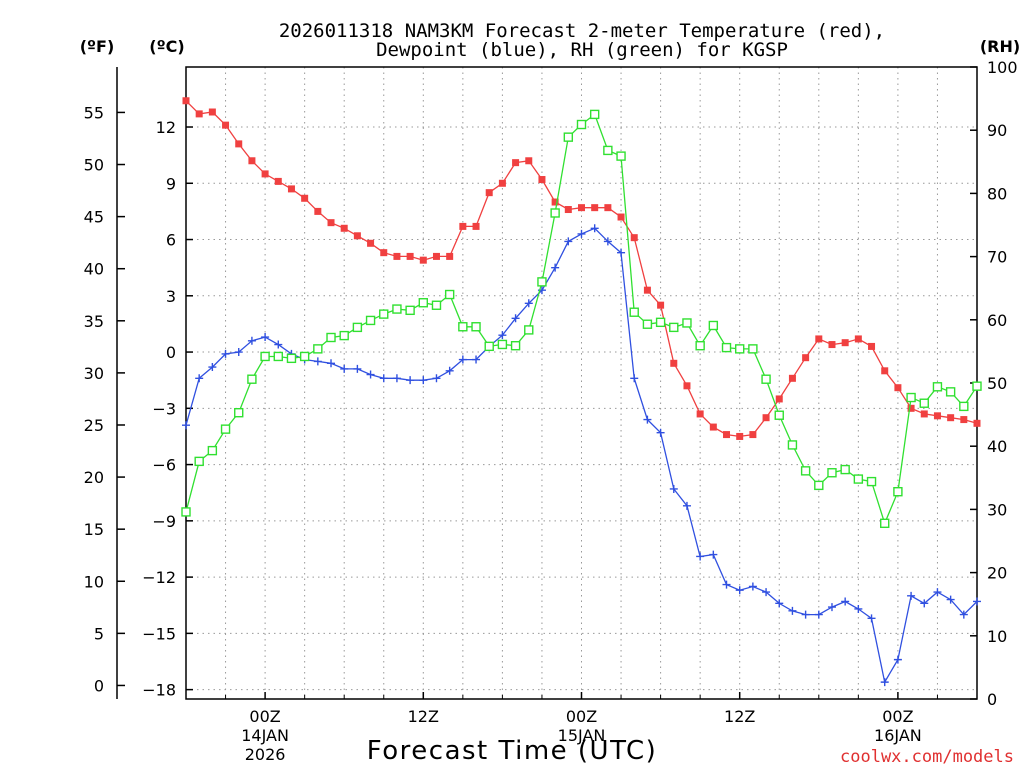 This screenshot has height=768, width=1024. What do you see at coordinates (164, 408) in the screenshot?
I see `celsius-tick-label: −3` at bounding box center [164, 408].